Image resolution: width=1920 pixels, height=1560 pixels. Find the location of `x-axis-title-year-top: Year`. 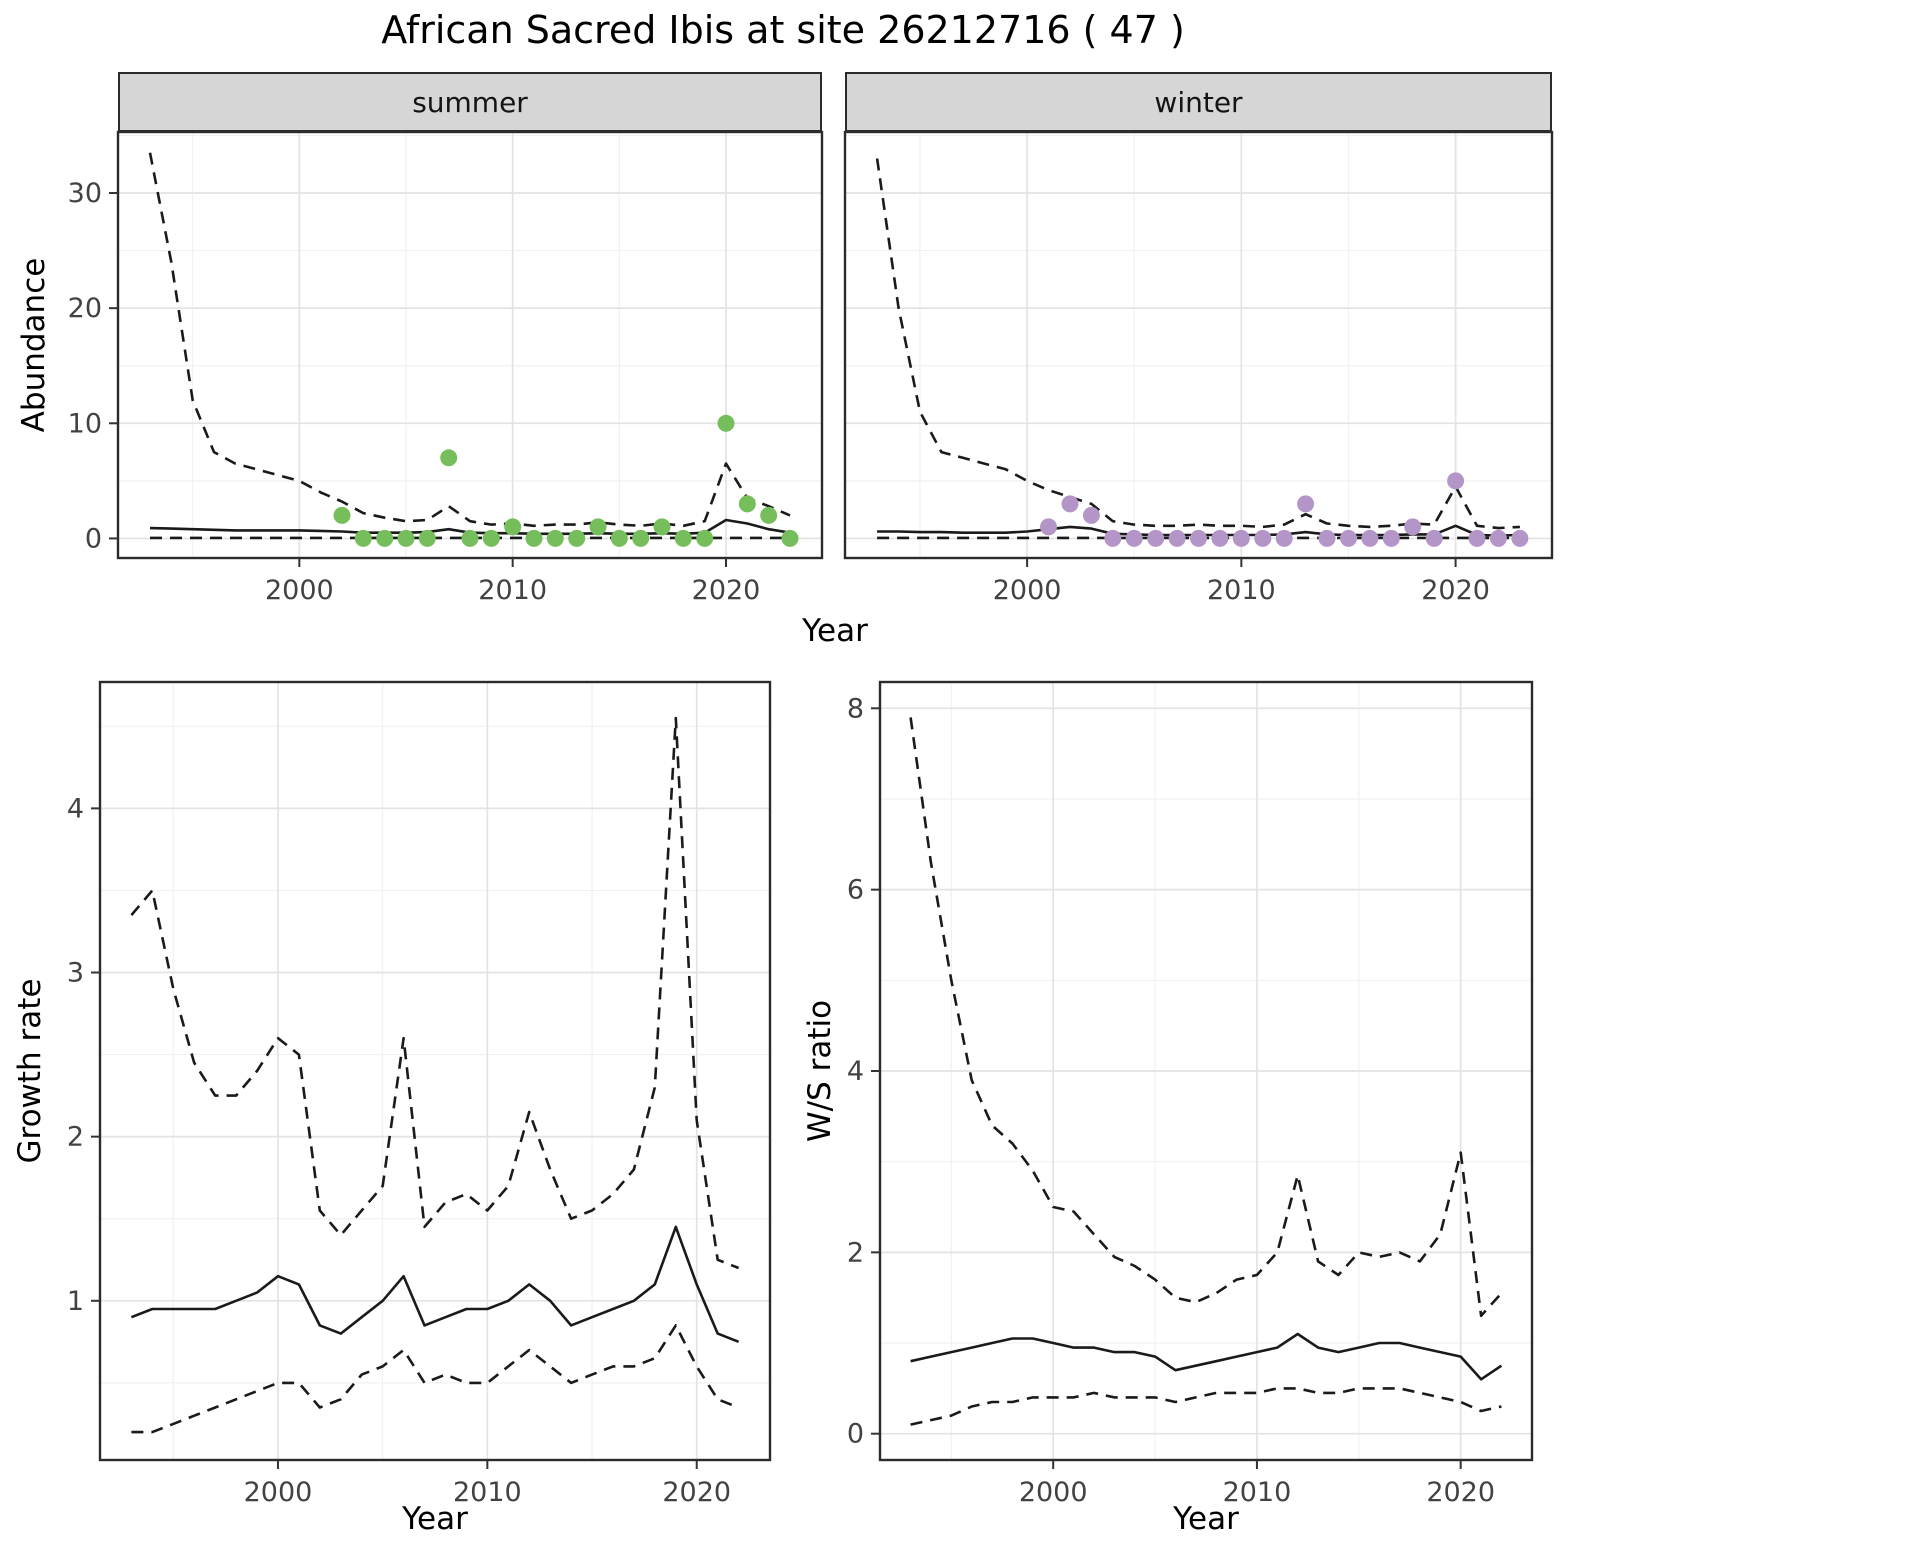

x-axis-title-year-top: Year is located at coordinates (835, 631).